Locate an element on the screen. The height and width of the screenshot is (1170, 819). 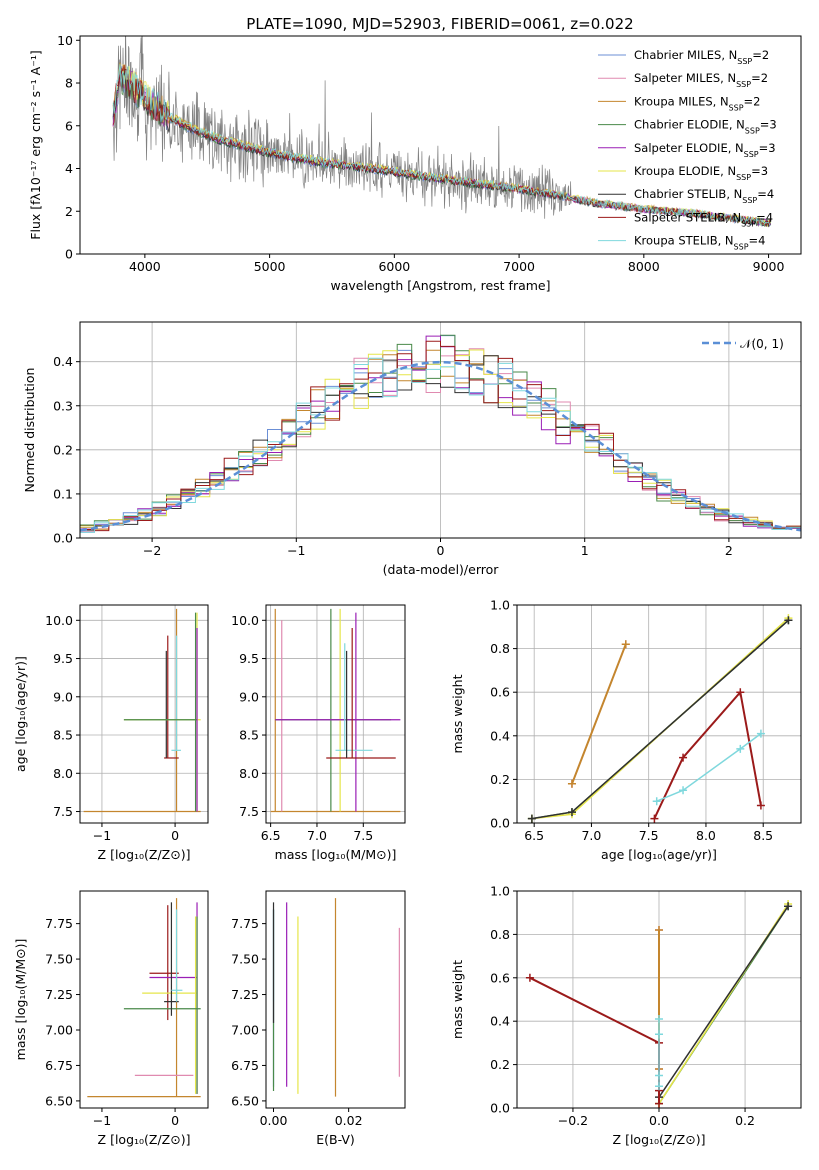
legend-entry: Salpeter ELODIE, NSSP=3 is located at coordinates (705, 150).